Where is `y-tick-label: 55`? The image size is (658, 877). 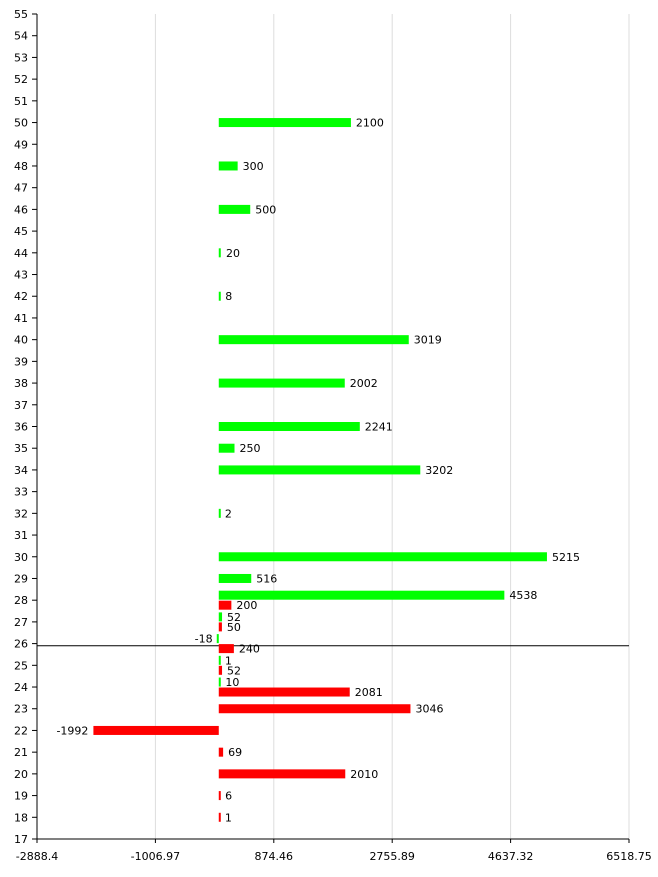 y-tick-label: 55 is located at coordinates (21, 14).